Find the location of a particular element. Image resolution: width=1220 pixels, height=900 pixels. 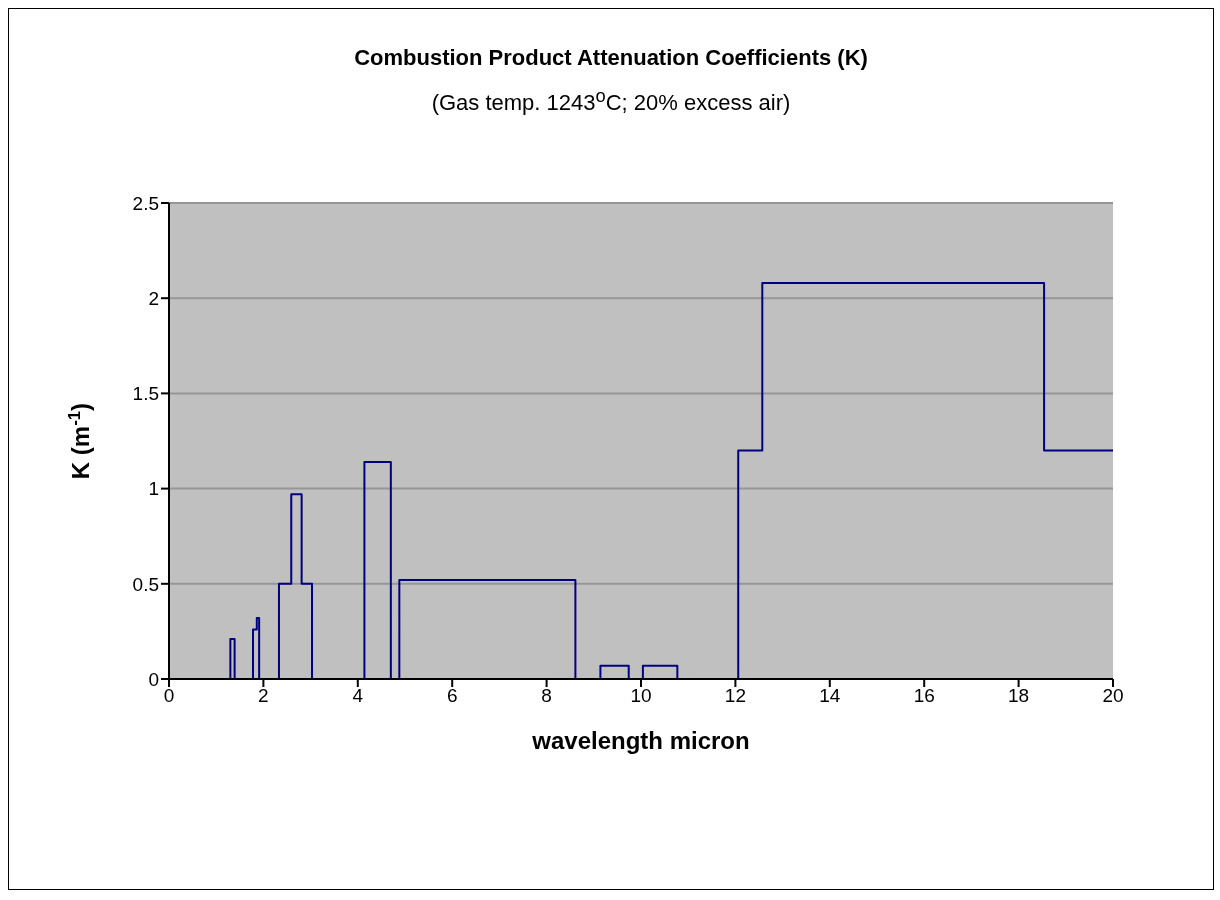

x-tick-label: 0 is located at coordinates (169, 696).